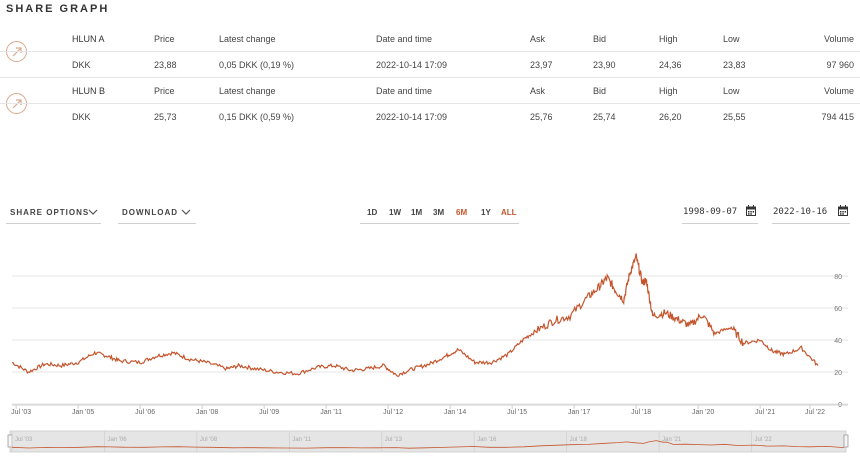  What do you see at coordinates (838, 309) in the screenshot?
I see `y-tick-label: 60` at bounding box center [838, 309].